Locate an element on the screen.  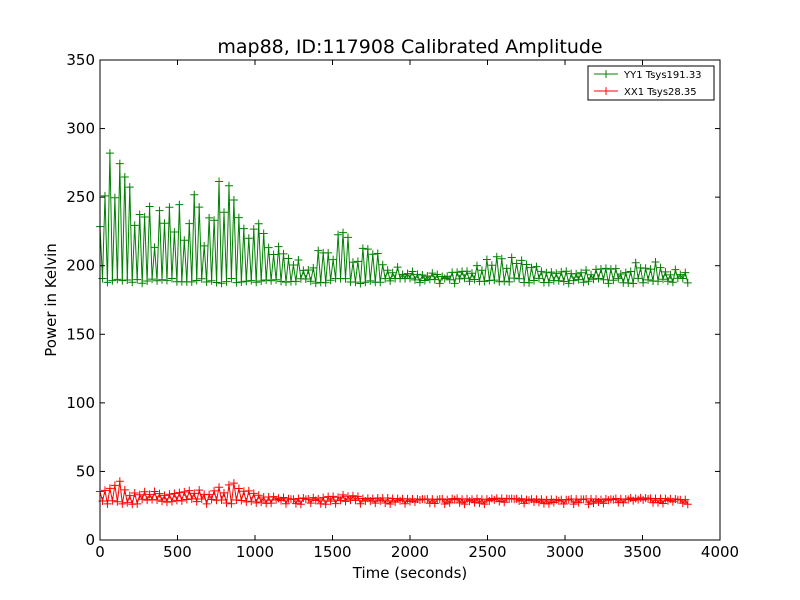
y-tick-label: 200 is located at coordinates (80, 266).